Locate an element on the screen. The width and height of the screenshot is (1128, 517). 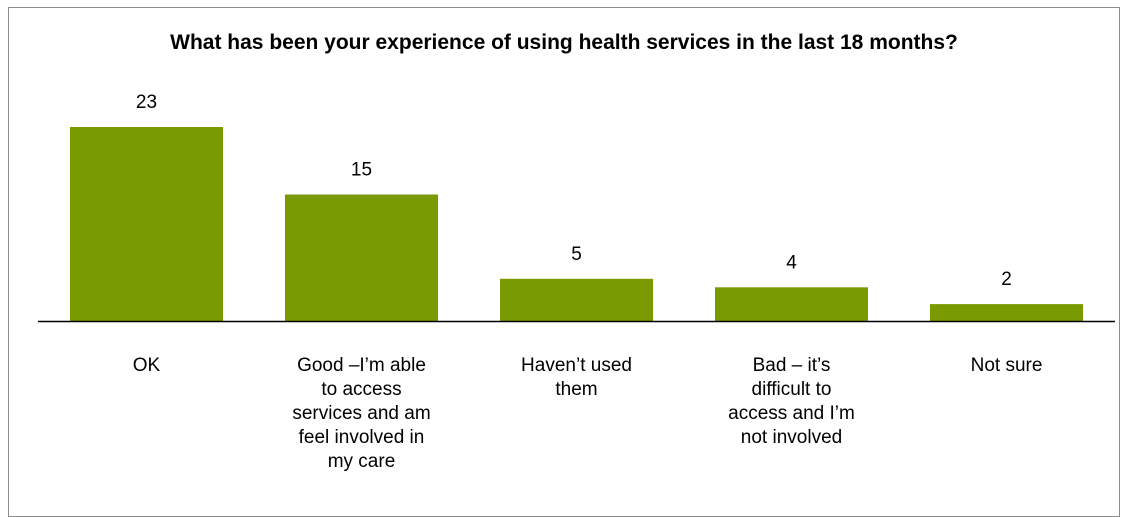
category-label-line: feel involved in is located at coordinates (361, 437).